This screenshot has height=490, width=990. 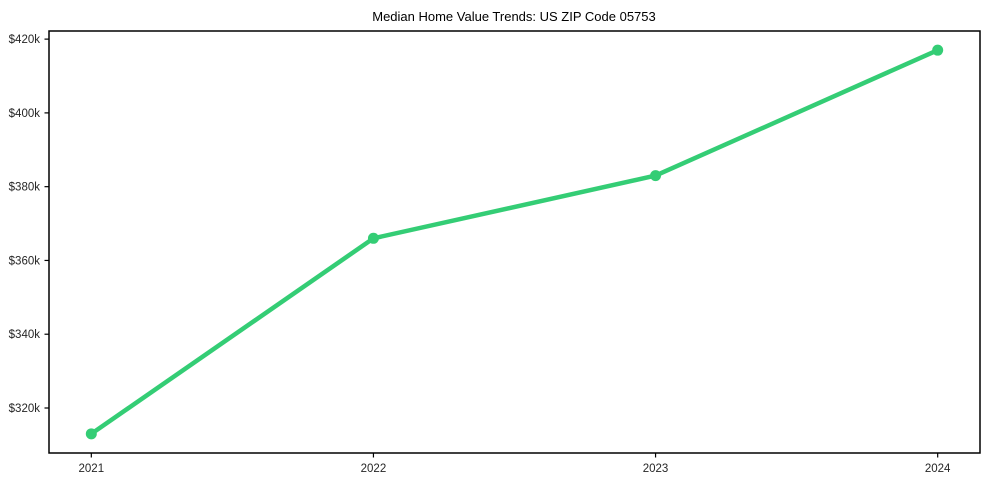 What do you see at coordinates (25, 409) in the screenshot?
I see `y-tick-label: $320k` at bounding box center [25, 409].